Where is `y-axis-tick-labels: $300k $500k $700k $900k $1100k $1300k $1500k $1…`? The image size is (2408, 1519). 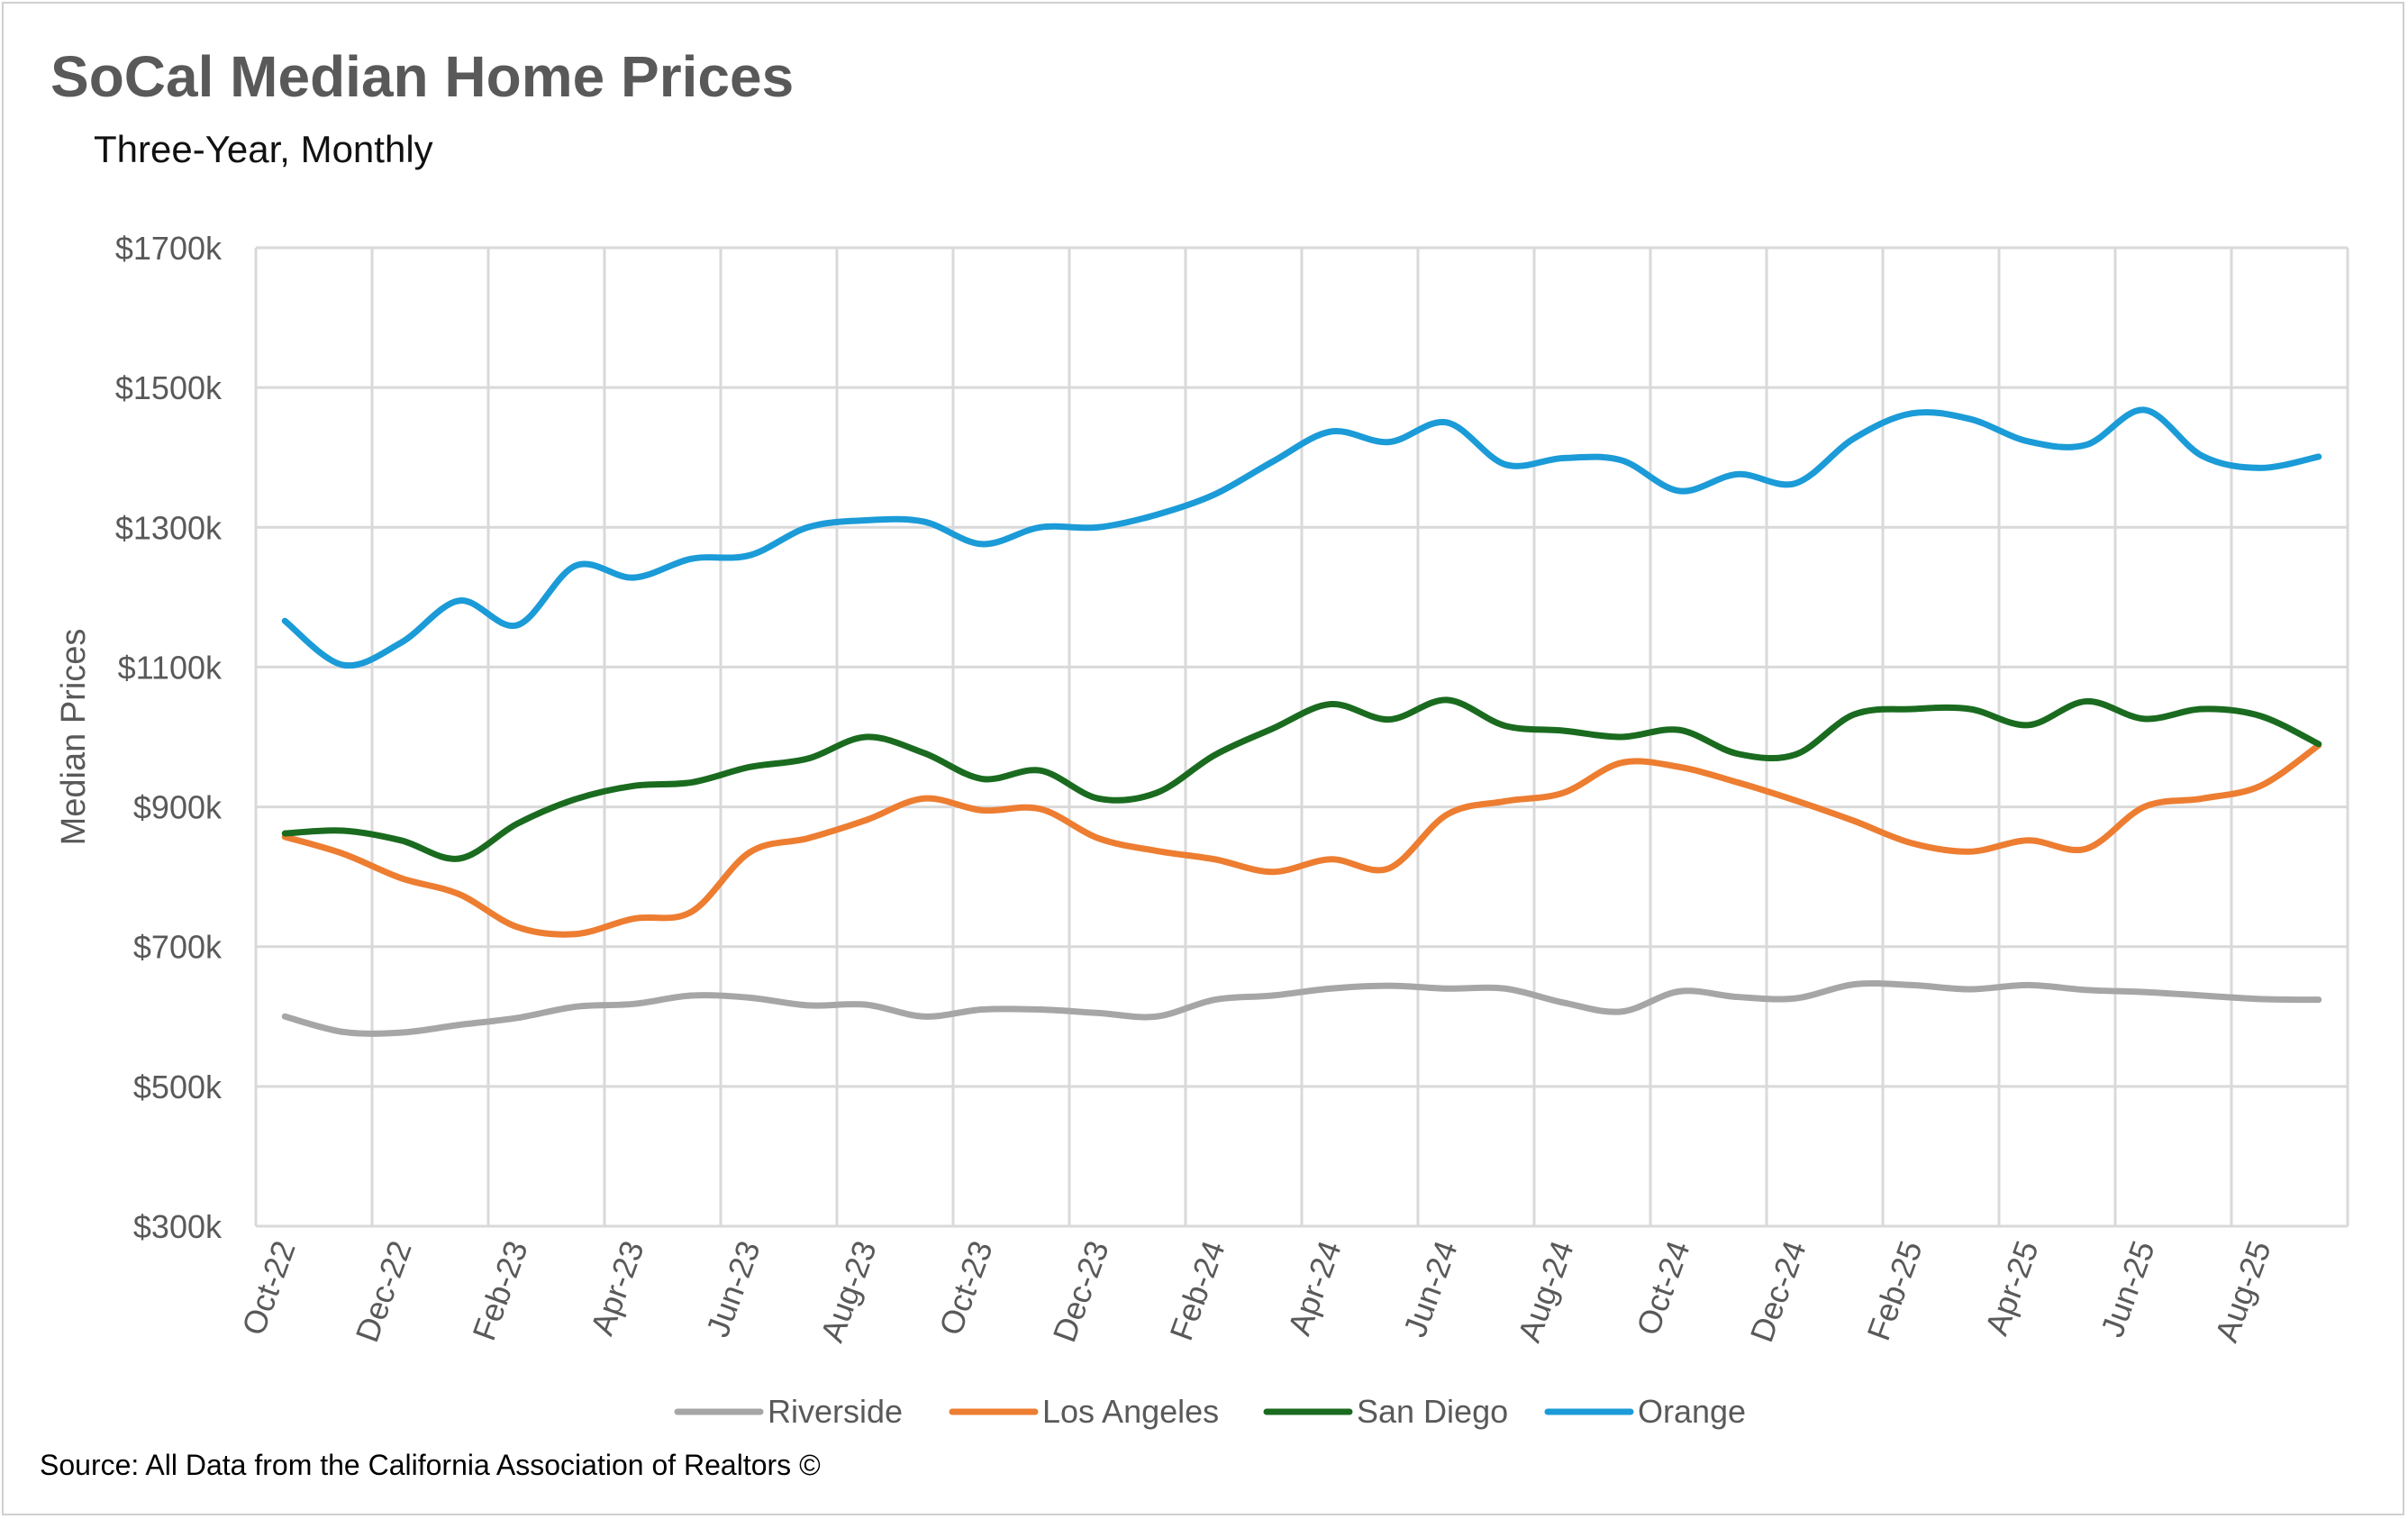 y-axis-tick-labels: $300k $500k $700k $900k $1100k $1300k $1500k $1… is located at coordinates (169, 738).